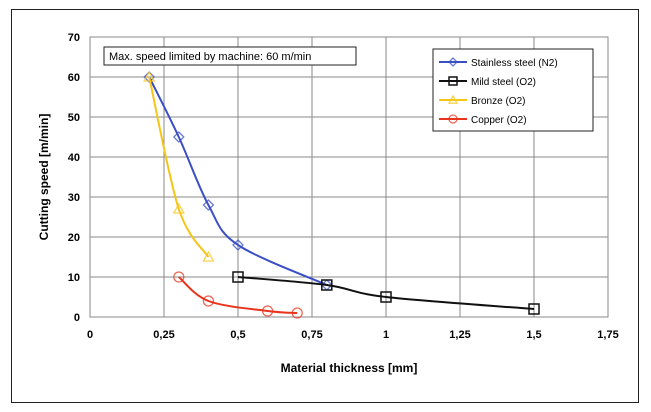 The image size is (651, 412). I want to click on y-tick-label: 0, so click(77, 318).